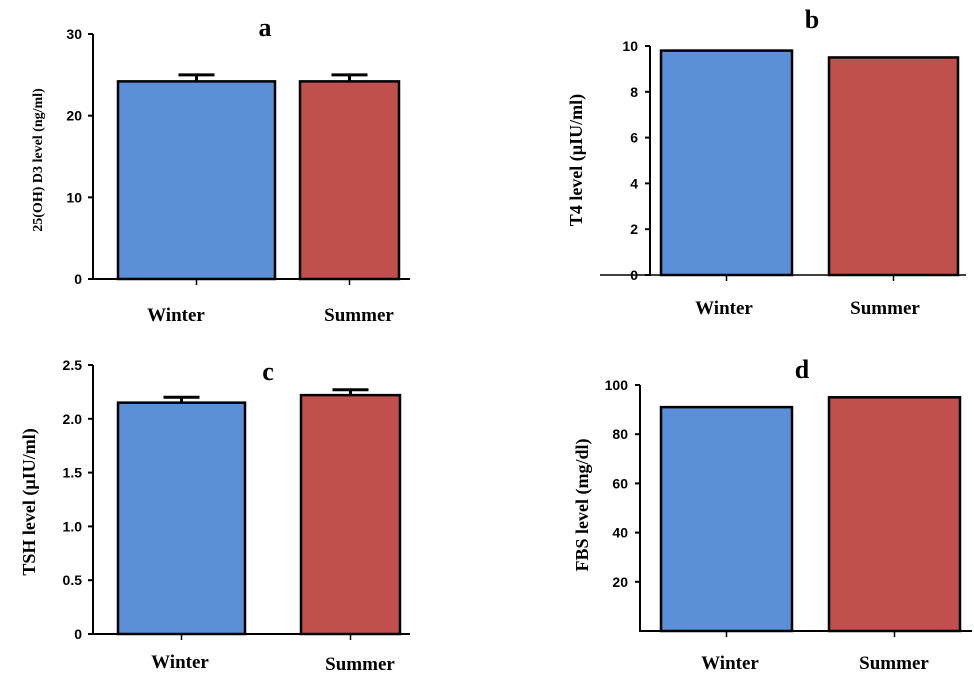 This screenshot has width=974, height=675. What do you see at coordinates (802, 369) in the screenshot?
I see `panel-letter: d` at bounding box center [802, 369].